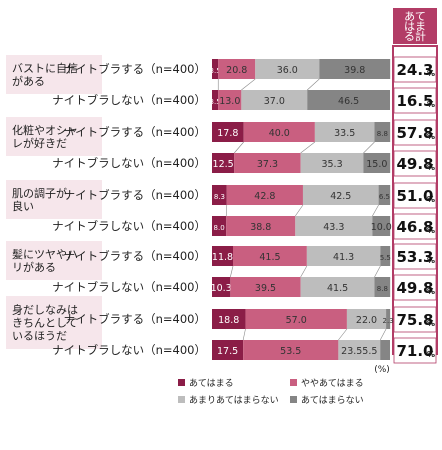 This screenshot has height=450, width=442. I want to click on bar-value-label: 37.0, so click(274, 101).